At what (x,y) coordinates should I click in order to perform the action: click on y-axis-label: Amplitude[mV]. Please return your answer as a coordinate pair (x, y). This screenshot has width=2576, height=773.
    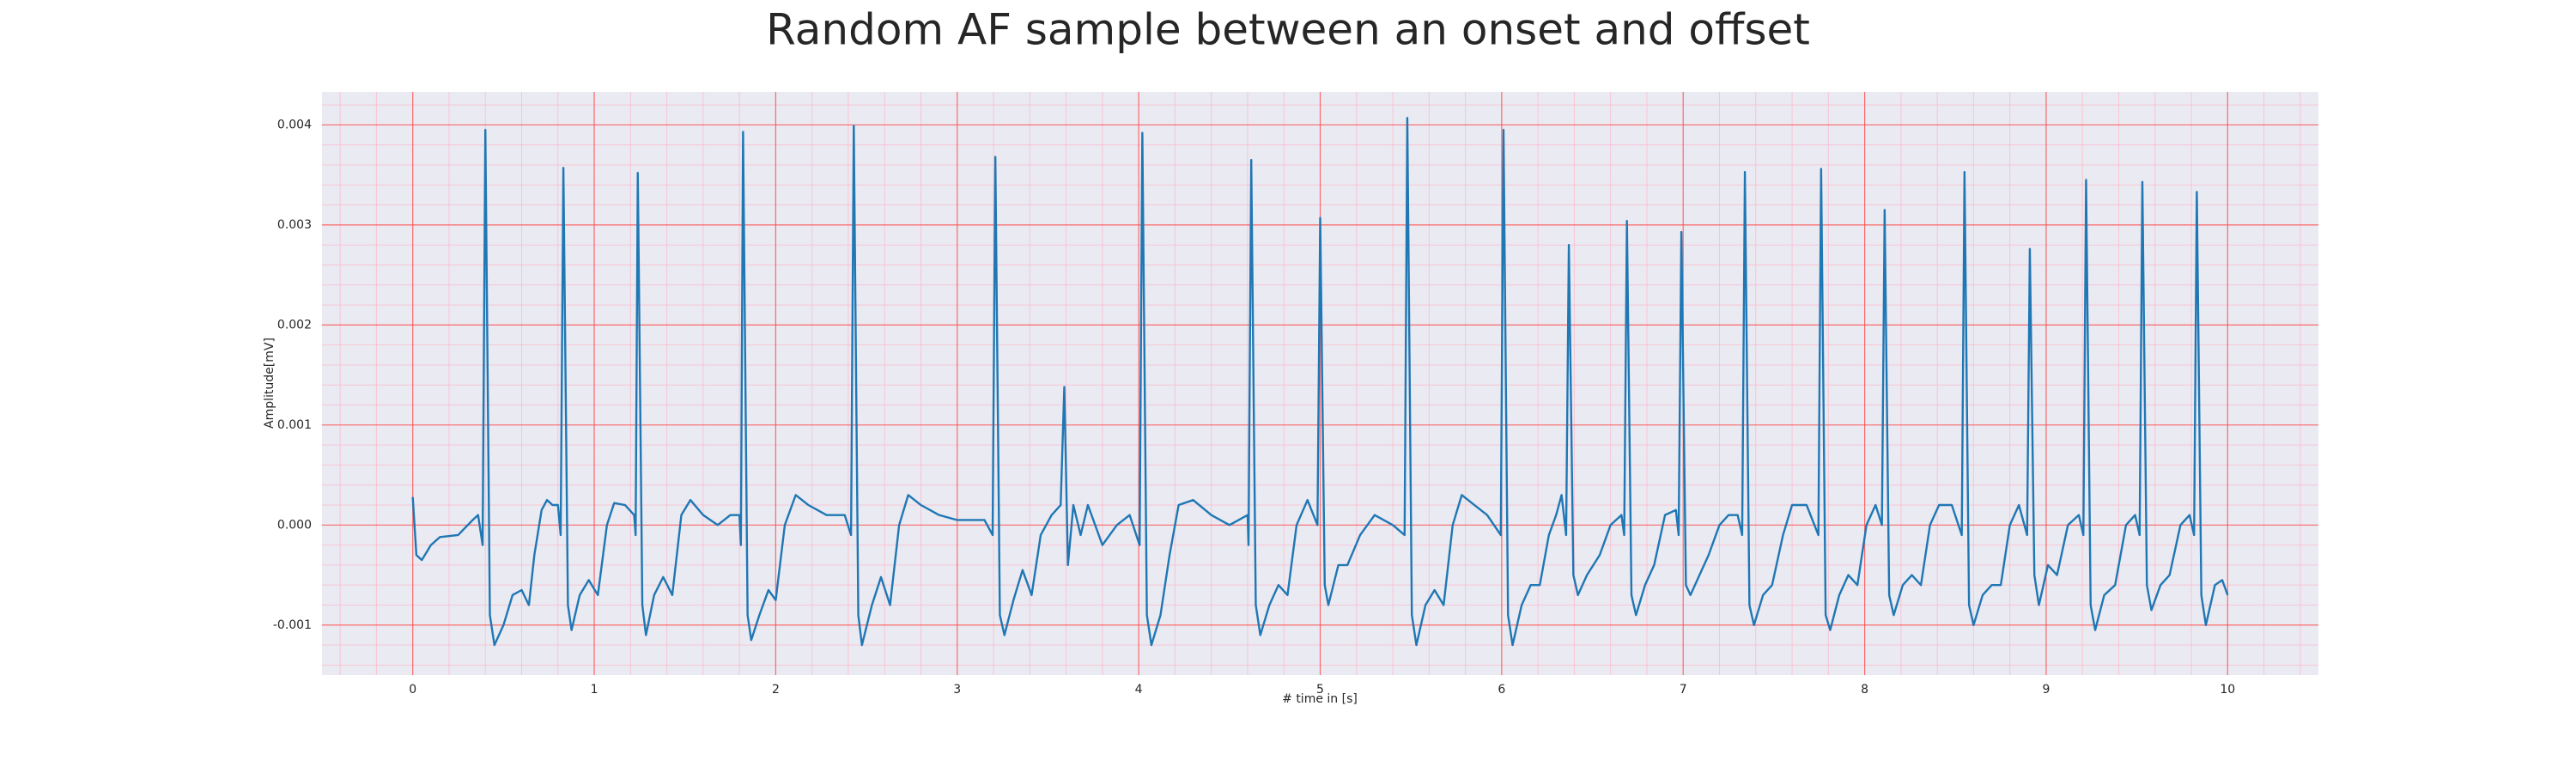
    Looking at the image, I should click on (269, 383).